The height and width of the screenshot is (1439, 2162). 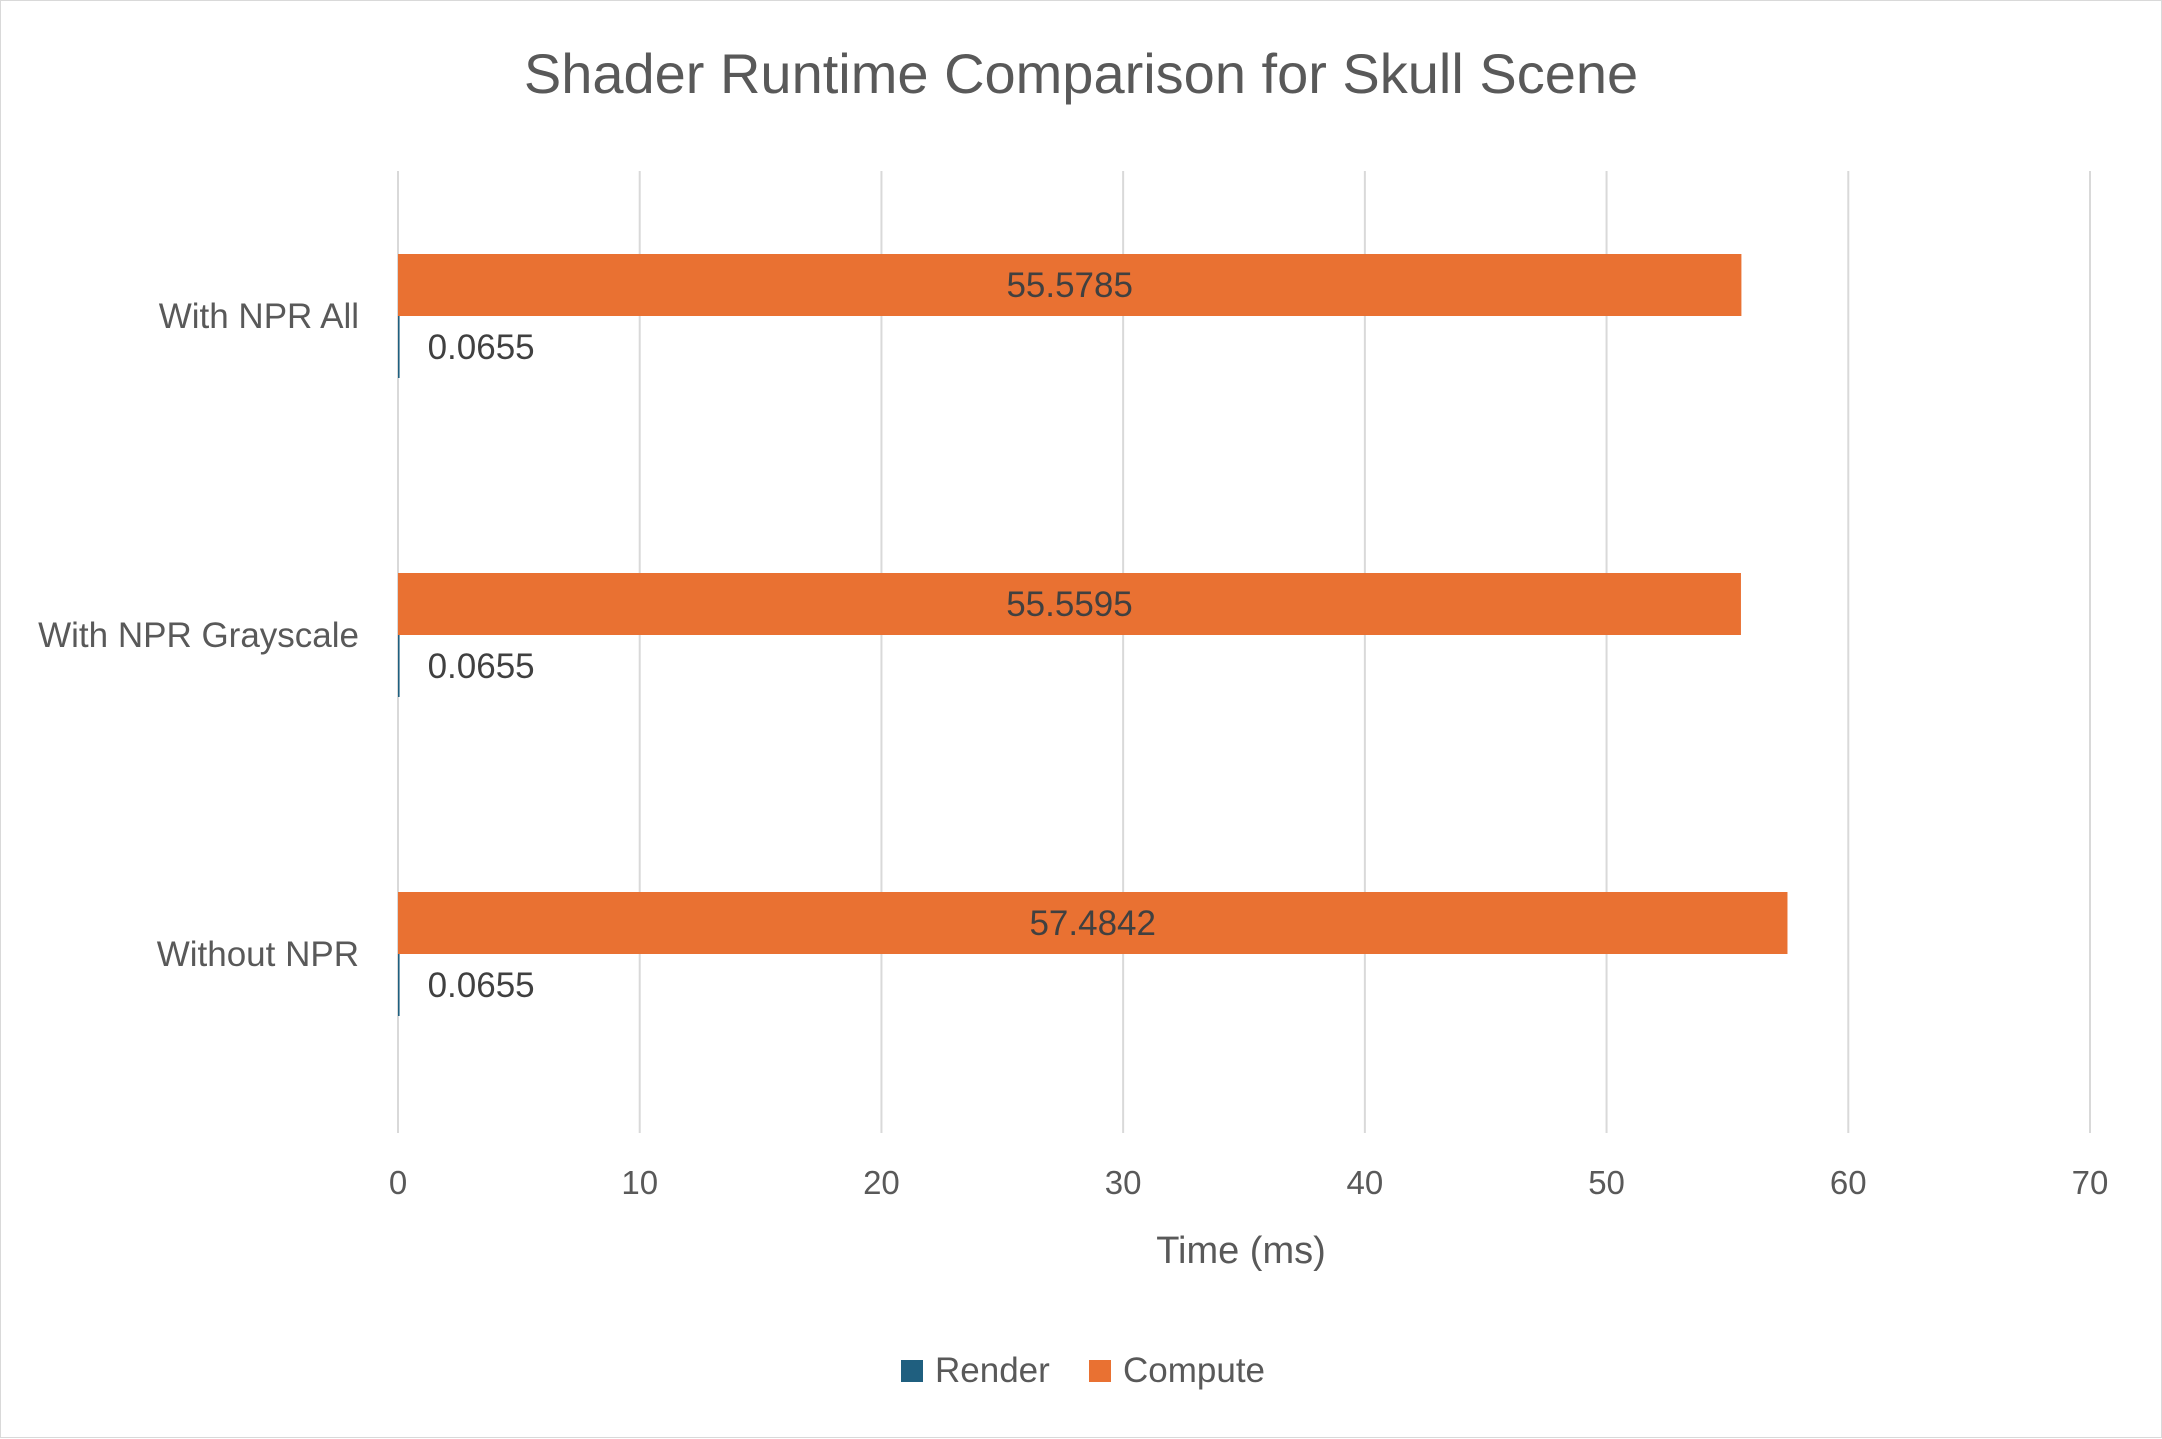 What do you see at coordinates (992, 1370) in the screenshot?
I see `render-legend-label: Render` at bounding box center [992, 1370].